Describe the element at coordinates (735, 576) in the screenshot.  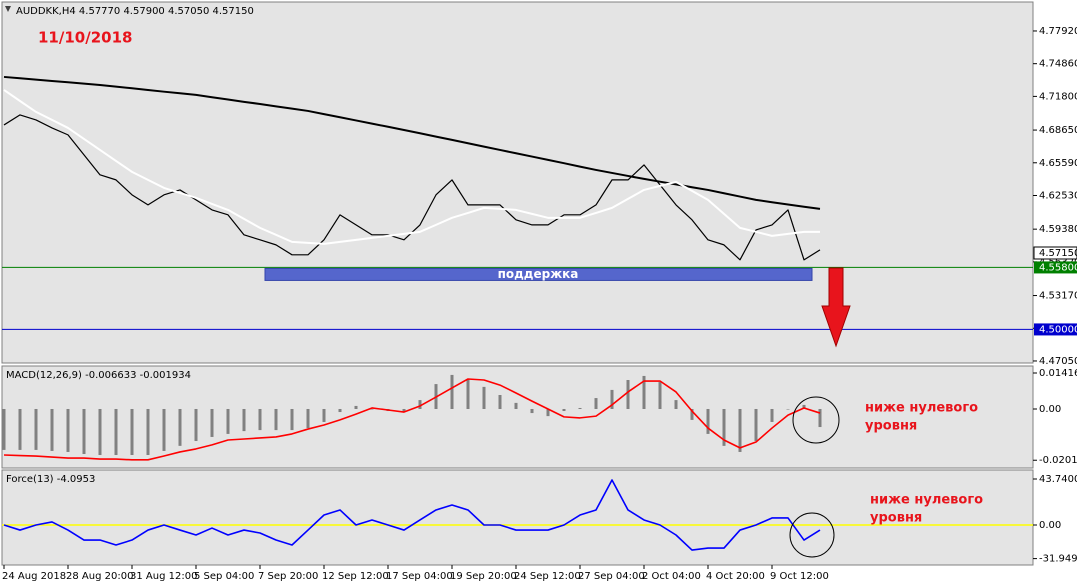
I see `x-tick-label: 4 Oct 20:00` at that location.